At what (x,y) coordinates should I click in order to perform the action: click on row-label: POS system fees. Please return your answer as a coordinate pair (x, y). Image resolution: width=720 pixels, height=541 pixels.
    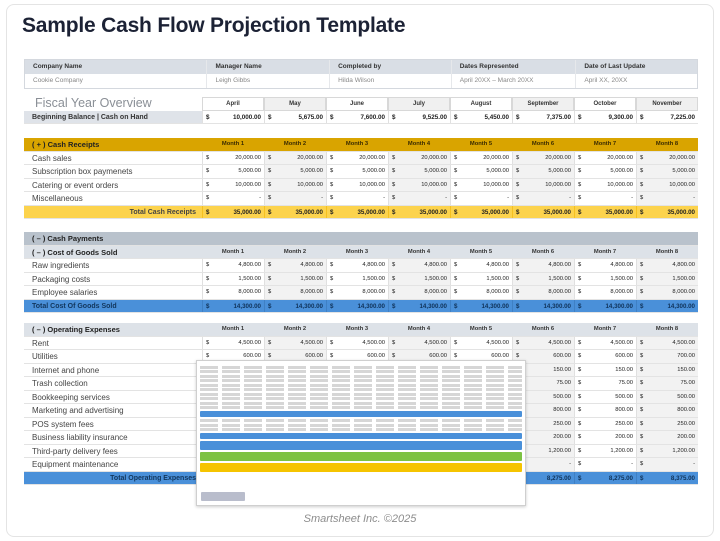
    Looking at the image, I should click on (63, 424).